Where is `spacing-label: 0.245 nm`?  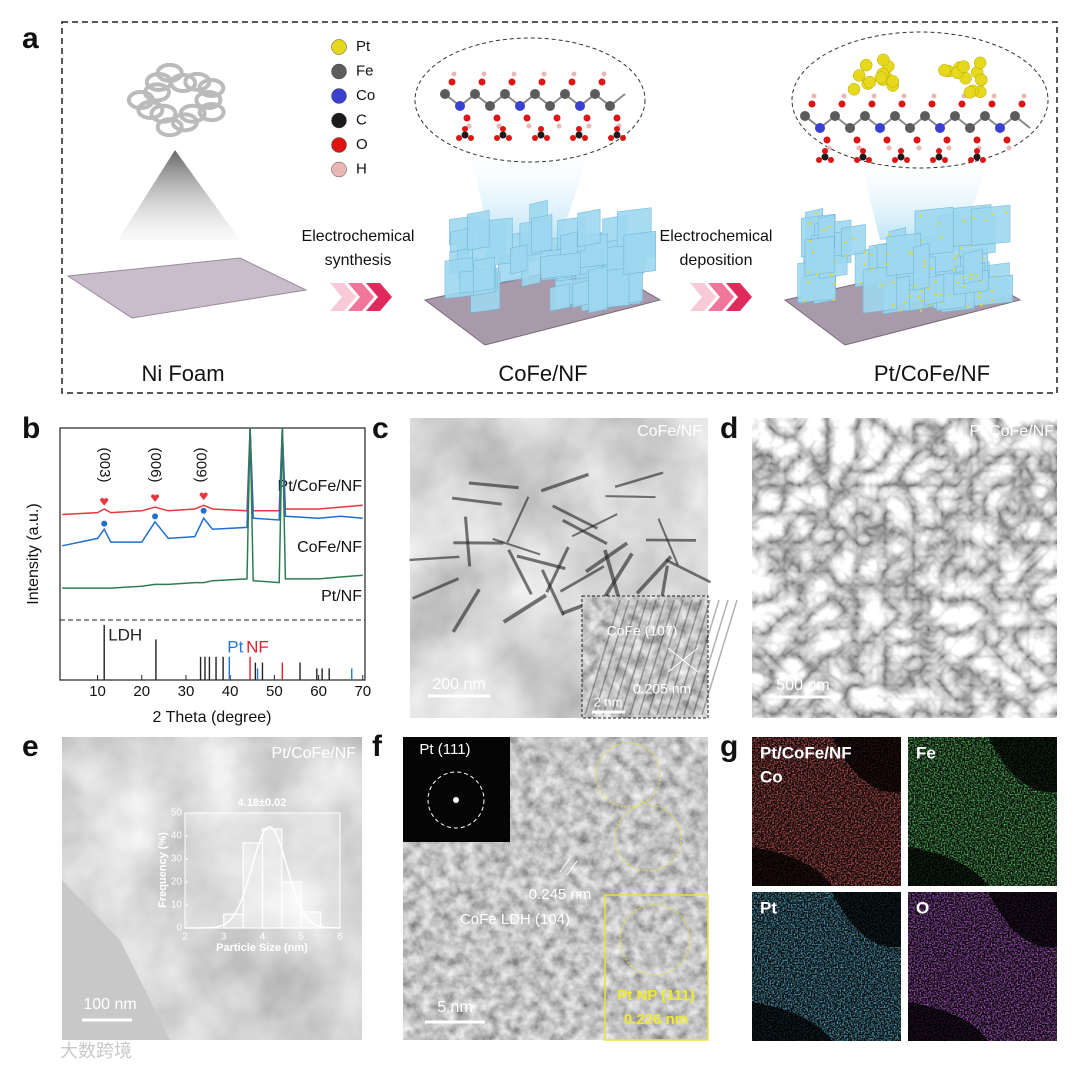 spacing-label: 0.245 nm is located at coordinates (560, 894).